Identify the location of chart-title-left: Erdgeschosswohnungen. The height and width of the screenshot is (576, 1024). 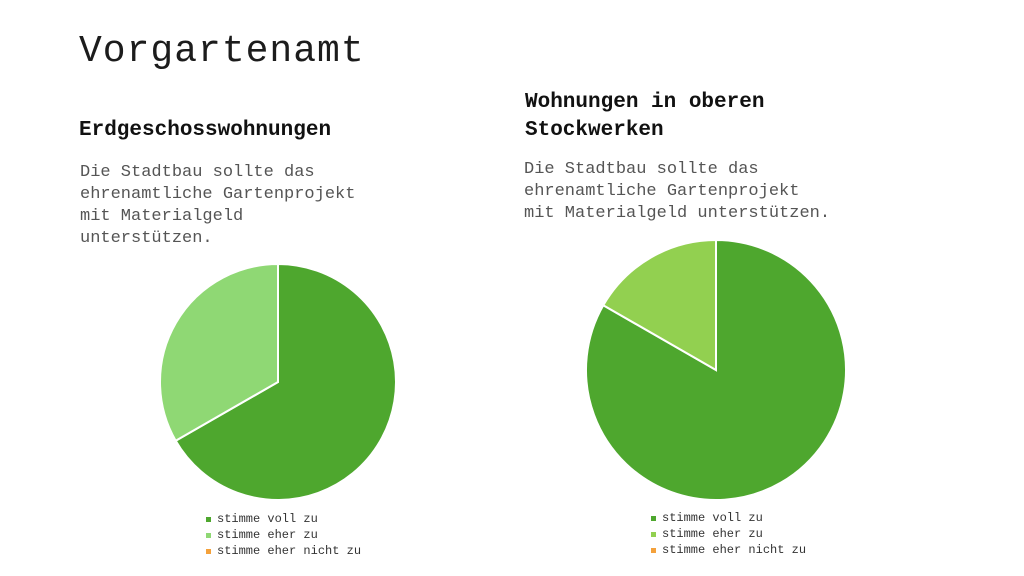
(205, 130).